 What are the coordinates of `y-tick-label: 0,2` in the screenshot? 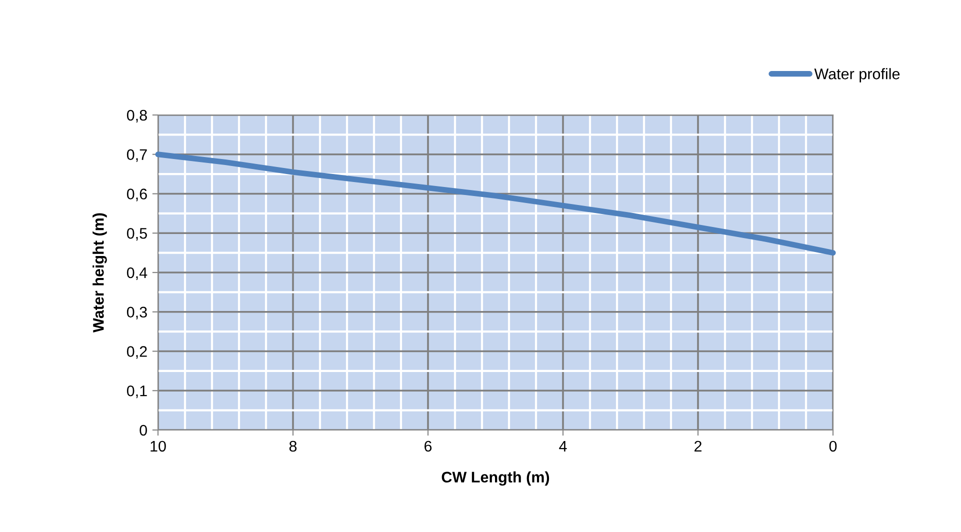 It's located at (136, 352).